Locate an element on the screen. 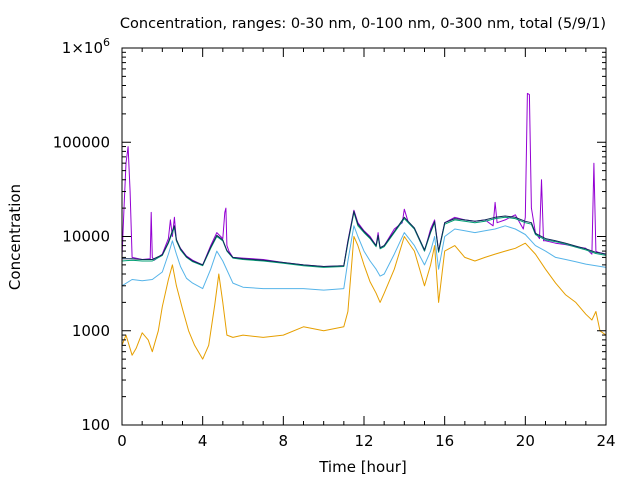 This screenshot has height=480, width=640. x-axis-title: Time [hour] is located at coordinates (362, 467).